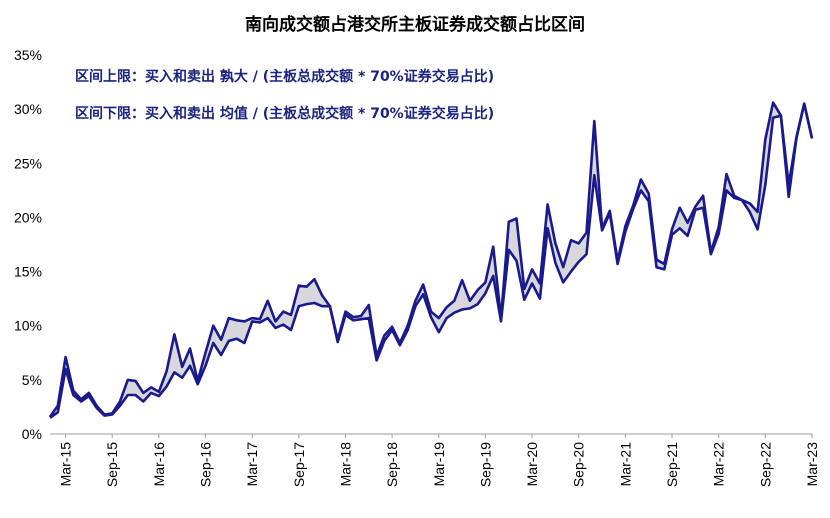  Describe the element at coordinates (439, 464) in the screenshot. I see `x-tick-label: Mar-19` at that location.